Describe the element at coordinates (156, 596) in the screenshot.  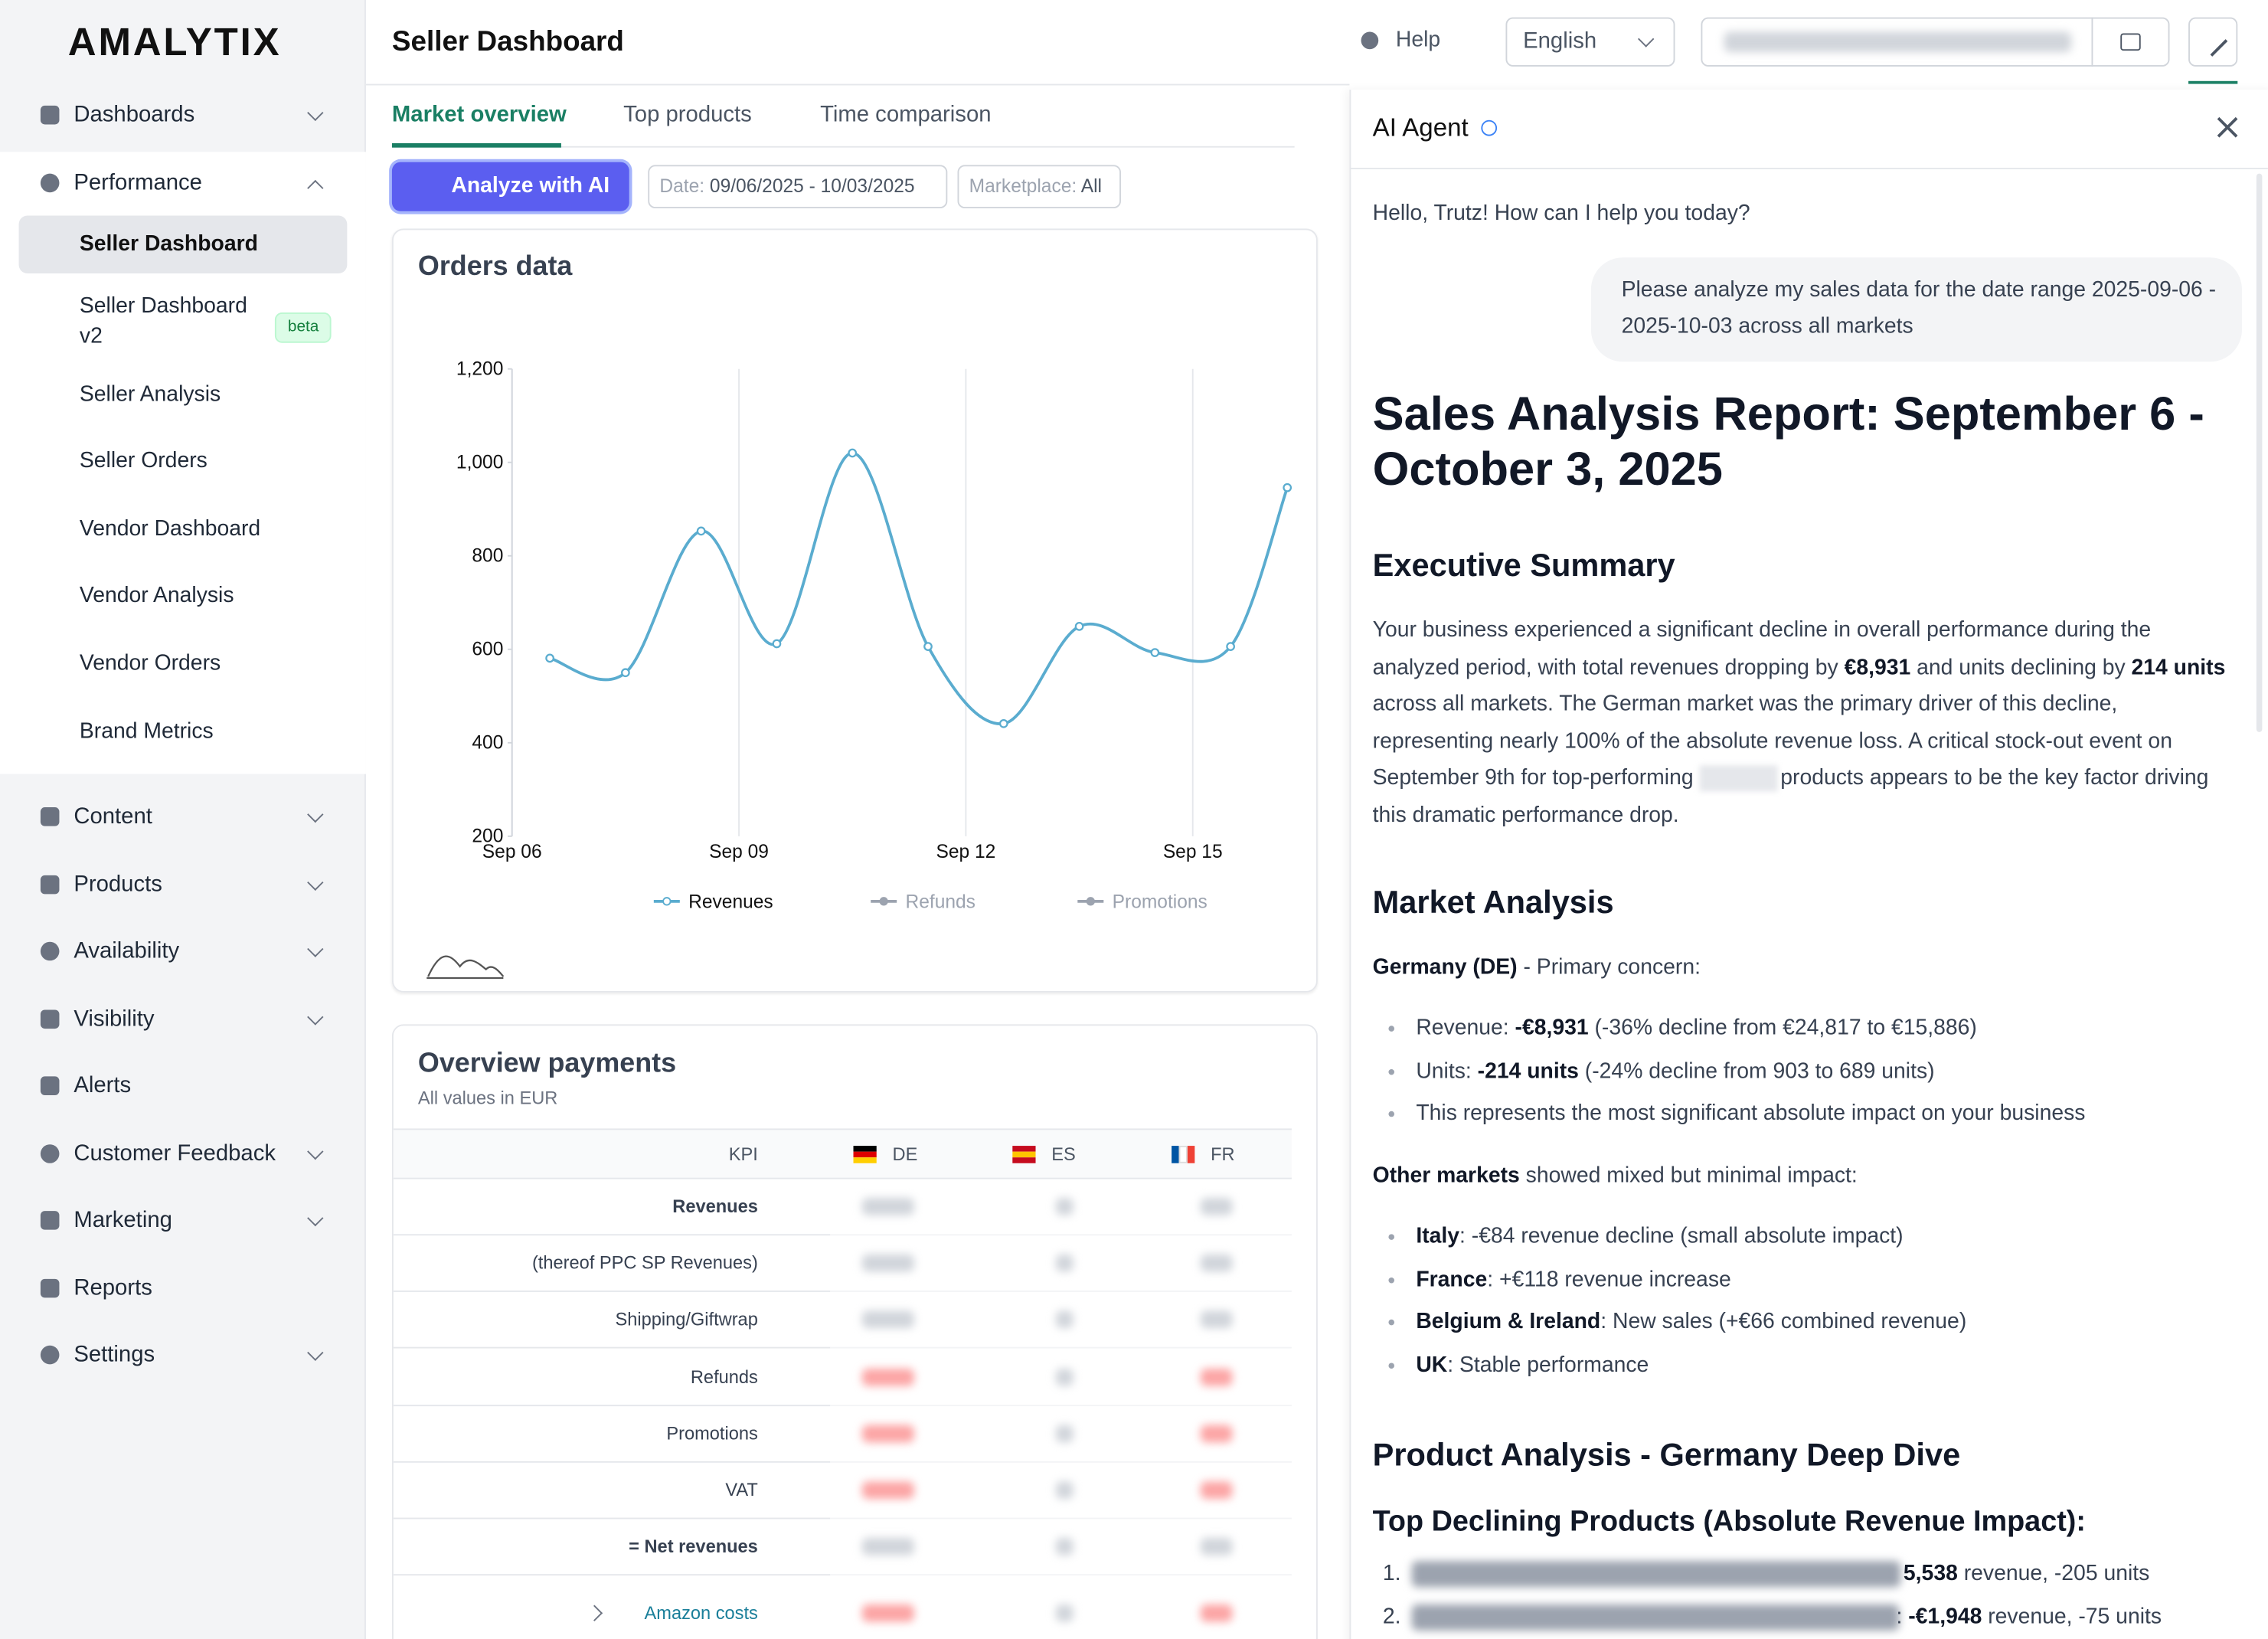
I see `nav-subitem: Vendor Analysis` at that location.